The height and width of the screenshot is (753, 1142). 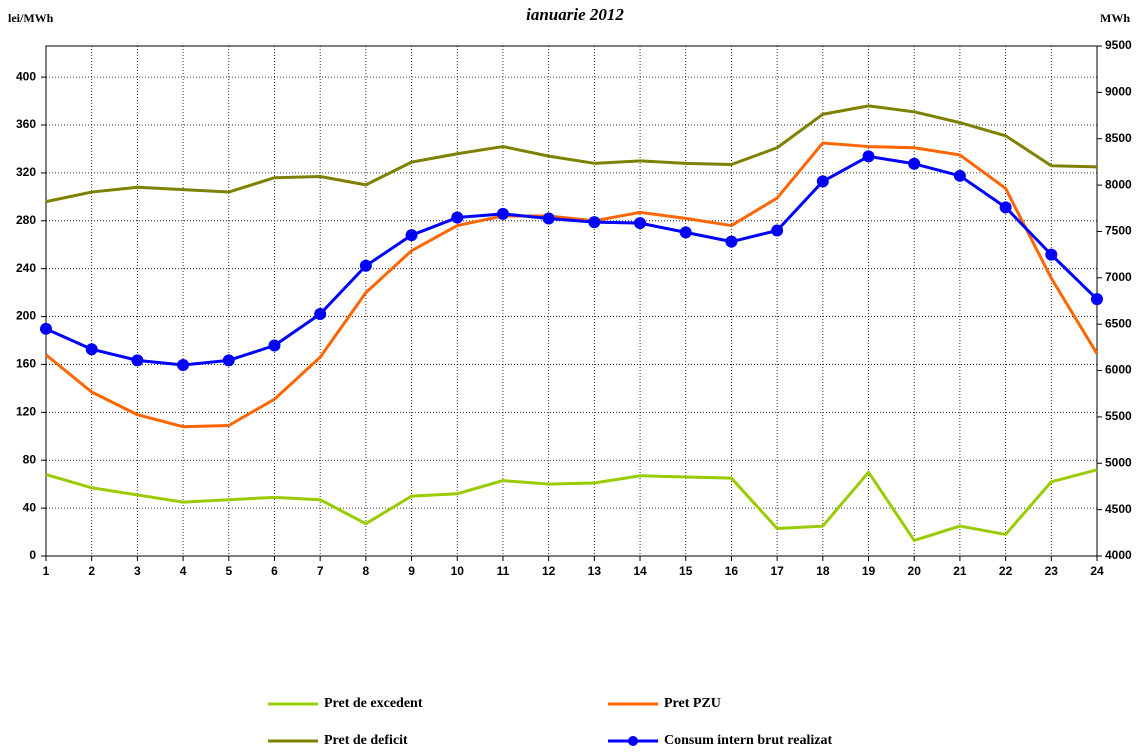 I want to click on x-tick-label: 7, so click(x=320, y=571).